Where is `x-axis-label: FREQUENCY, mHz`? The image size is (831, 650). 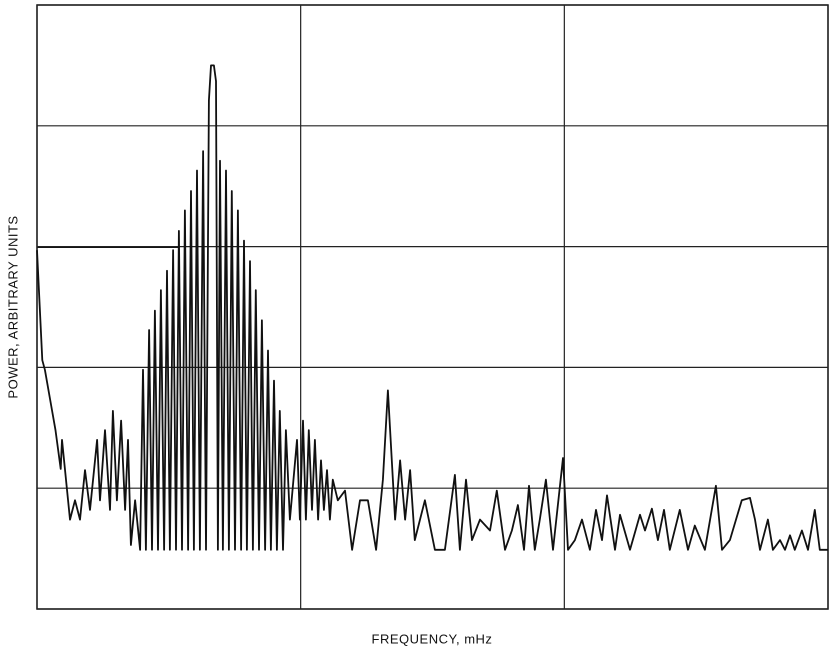 x-axis-label: FREQUENCY, mHz is located at coordinates (432, 638).